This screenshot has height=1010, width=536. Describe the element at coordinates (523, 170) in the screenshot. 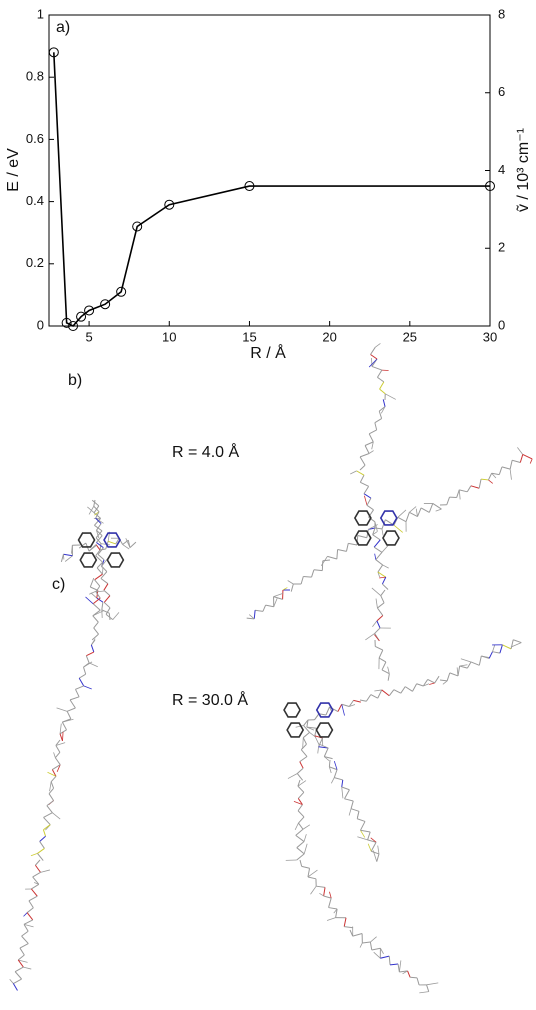

I see `y2-axis-label: ṽ / 10³ cm⁻¹` at that location.